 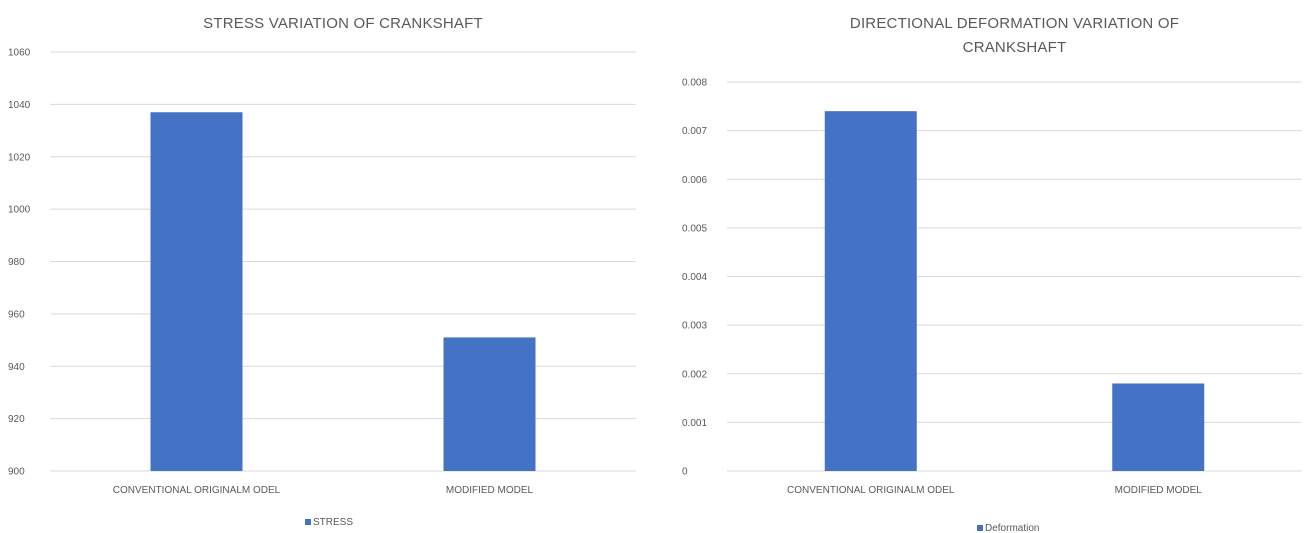 What do you see at coordinates (19, 53) in the screenshot?
I see `y-tick-label: 1060` at bounding box center [19, 53].